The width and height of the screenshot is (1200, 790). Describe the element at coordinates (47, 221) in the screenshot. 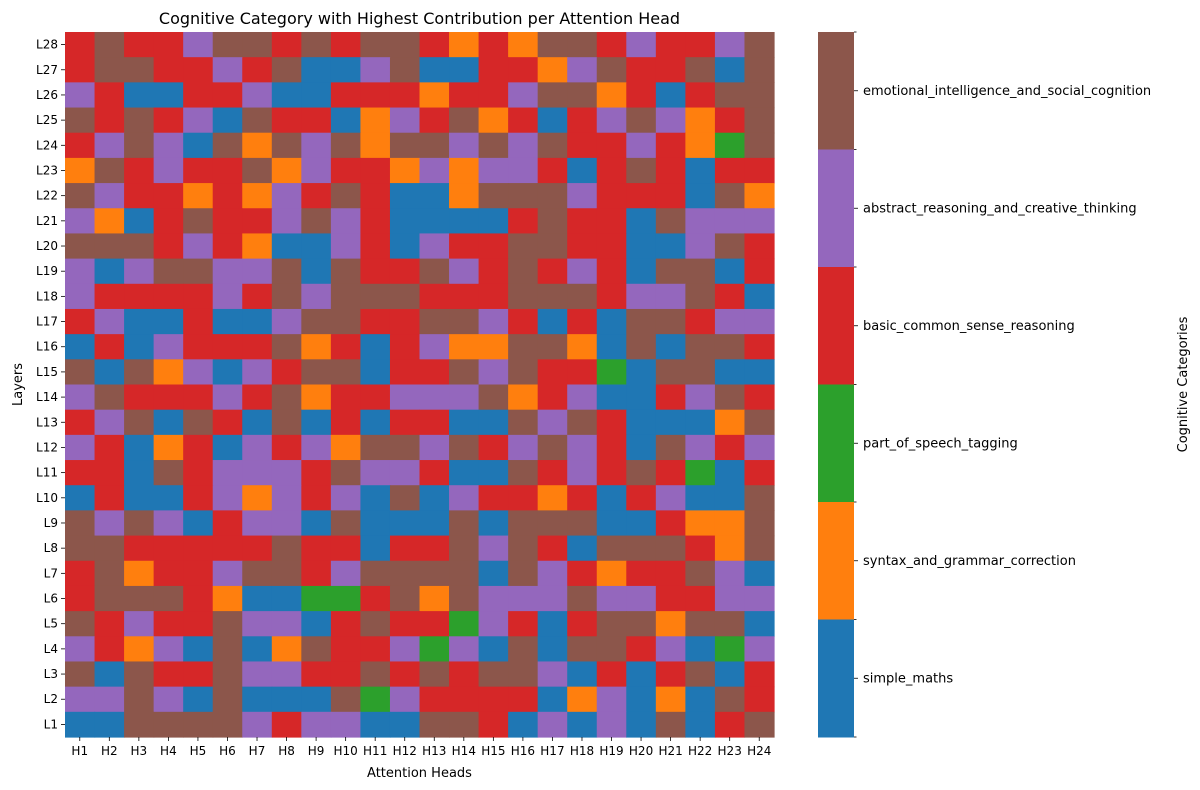

I see `y-tick-label: L21` at that location.